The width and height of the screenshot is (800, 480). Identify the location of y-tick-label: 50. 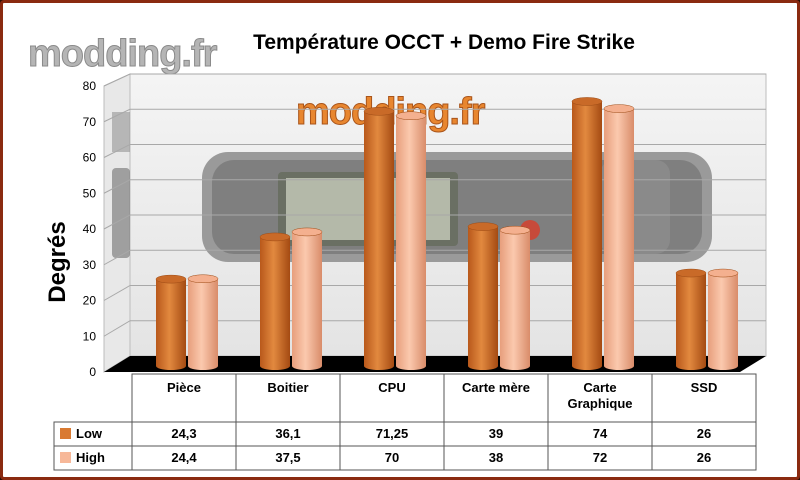
(90, 193).